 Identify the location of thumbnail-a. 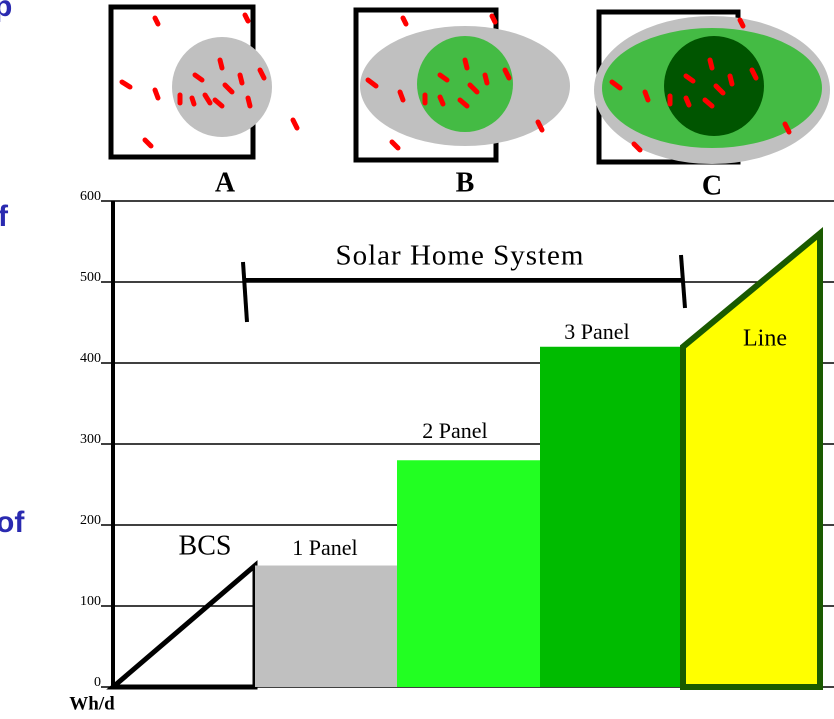
(204, 82).